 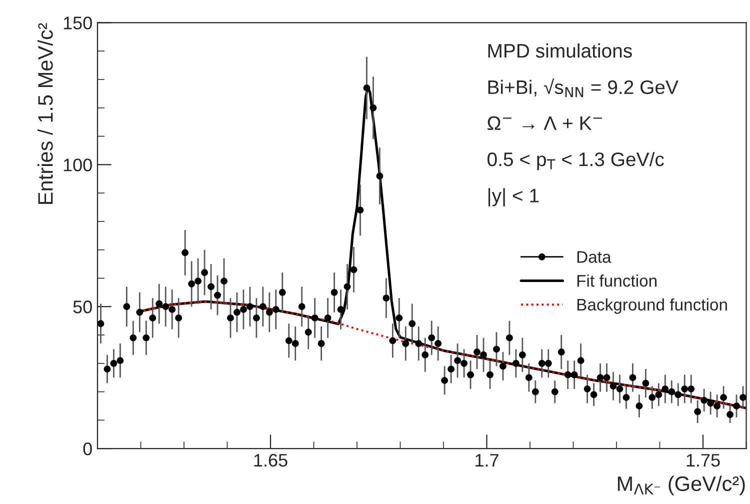 What do you see at coordinates (560, 50) in the screenshot?
I see `annotation: MPD simulations` at bounding box center [560, 50].